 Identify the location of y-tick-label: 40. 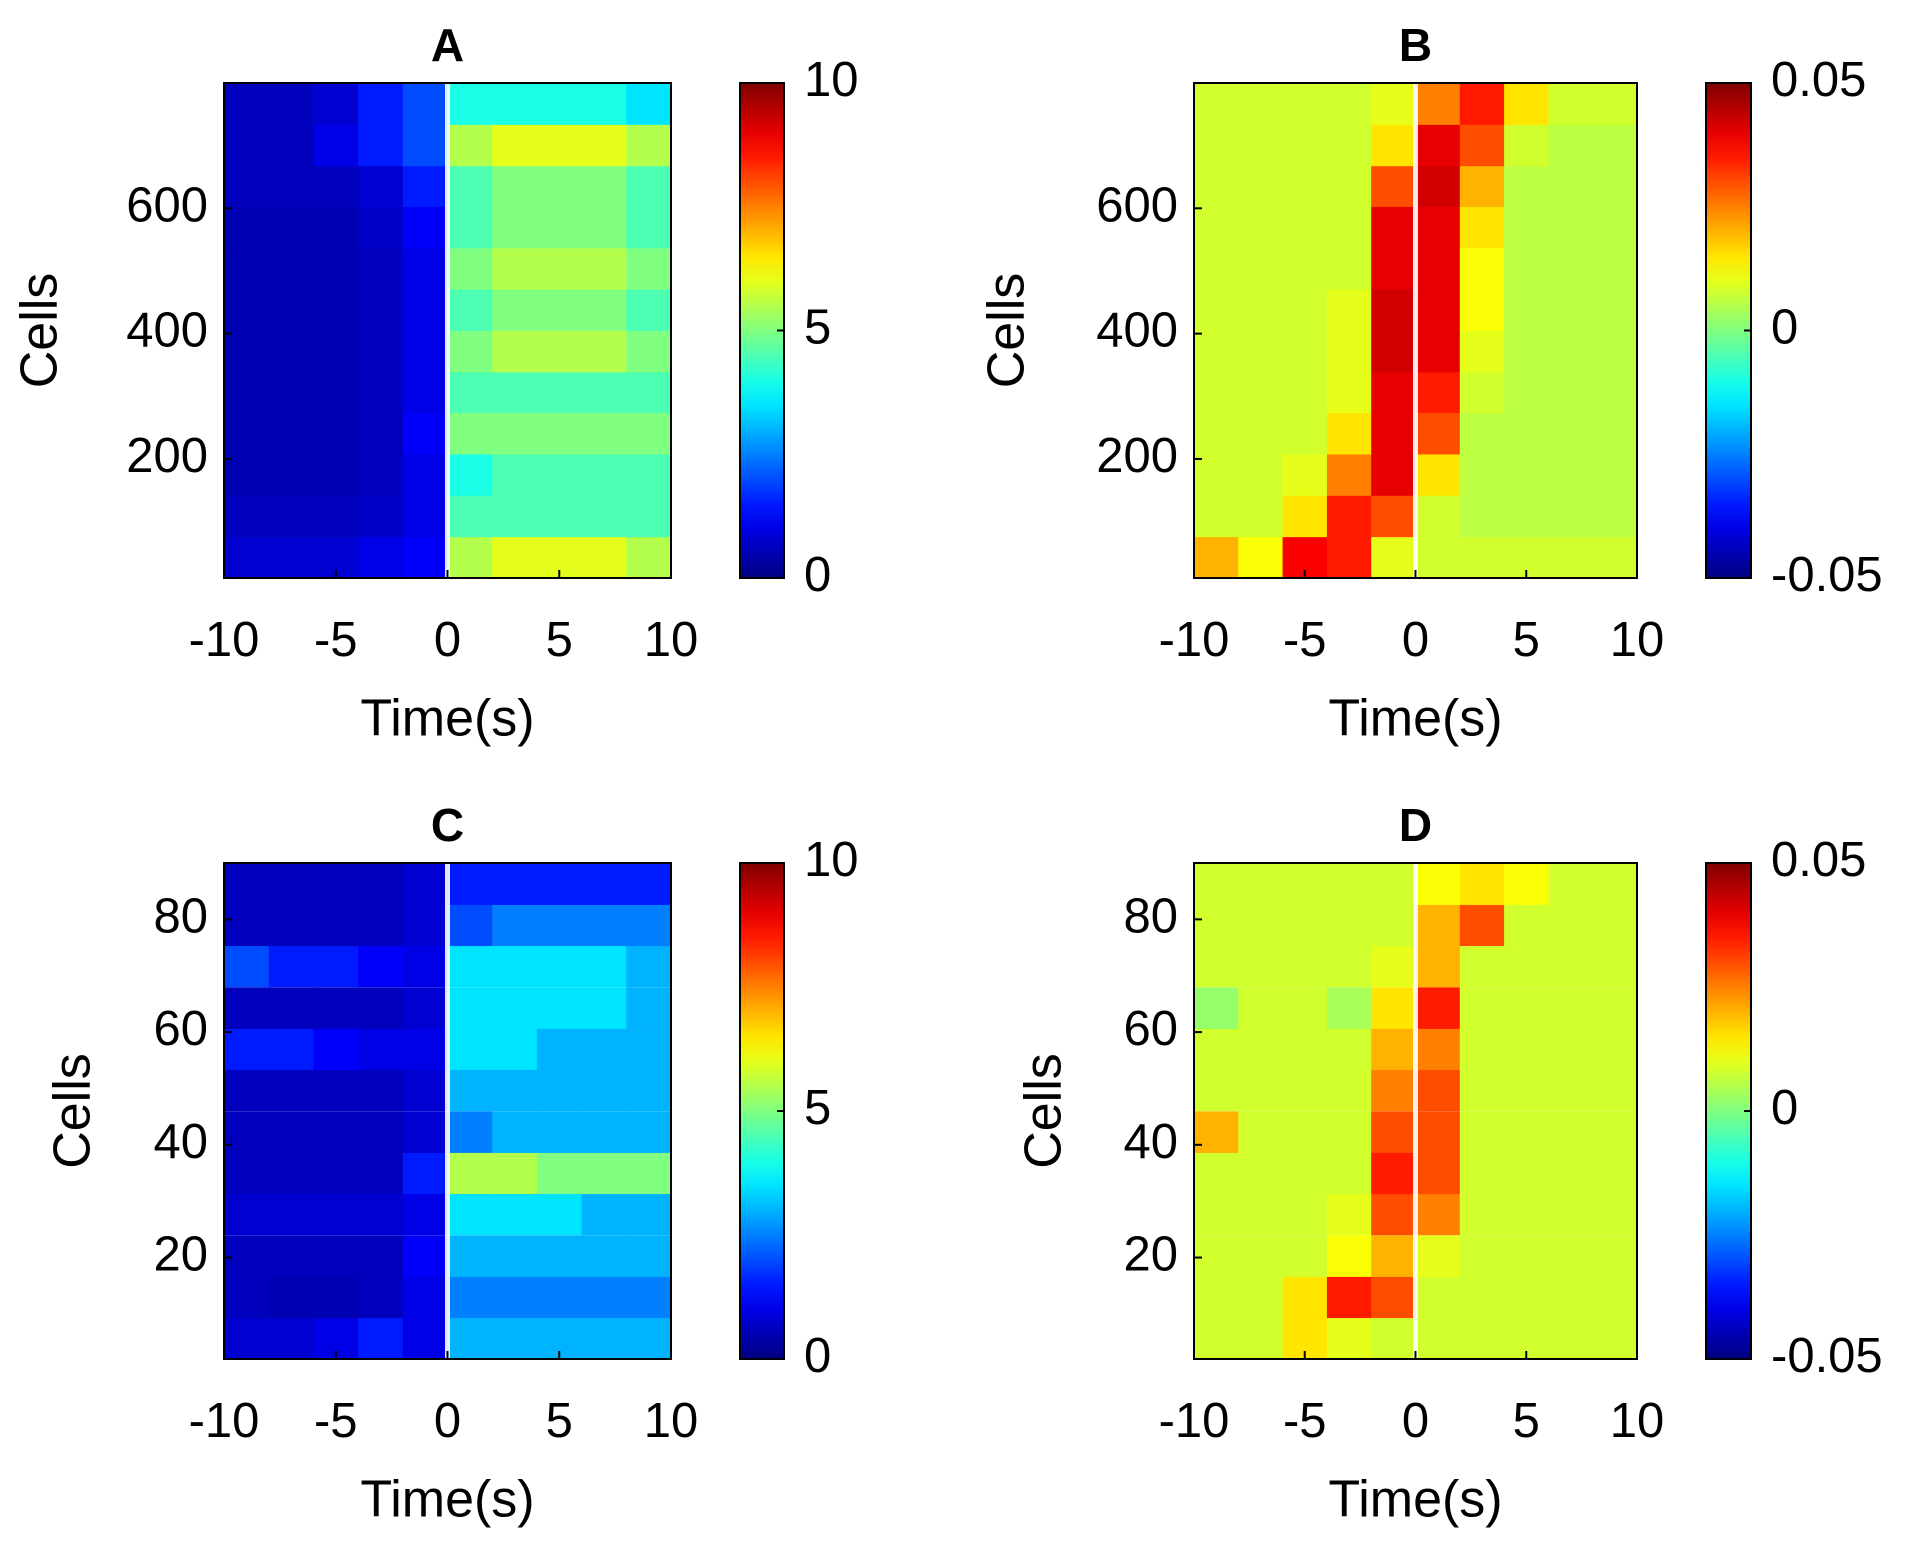
(180, 1142).